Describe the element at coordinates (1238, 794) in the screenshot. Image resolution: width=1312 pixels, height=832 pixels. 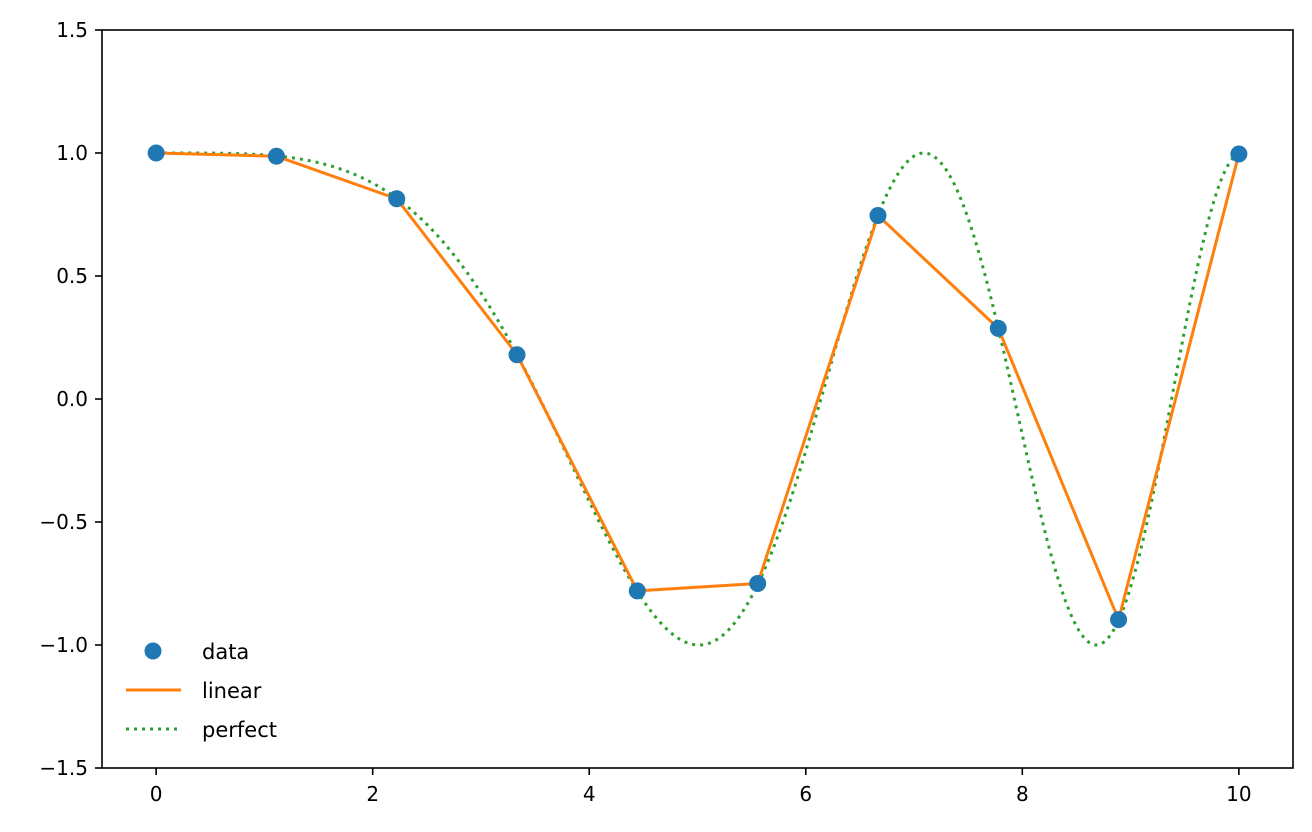
I see `x-tick-label: 10` at that location.